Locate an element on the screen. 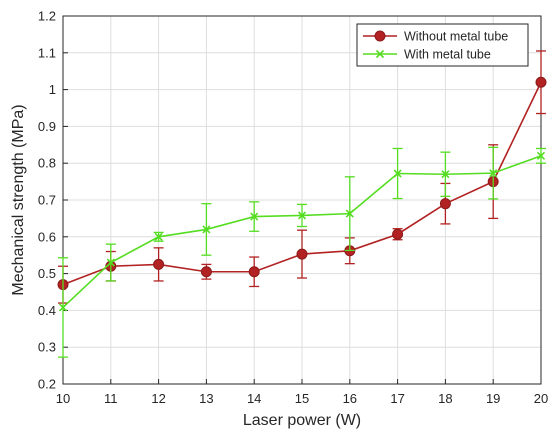 This screenshot has height=438, width=550. legend: Without metal tube With metal tube is located at coordinates (442, 45).